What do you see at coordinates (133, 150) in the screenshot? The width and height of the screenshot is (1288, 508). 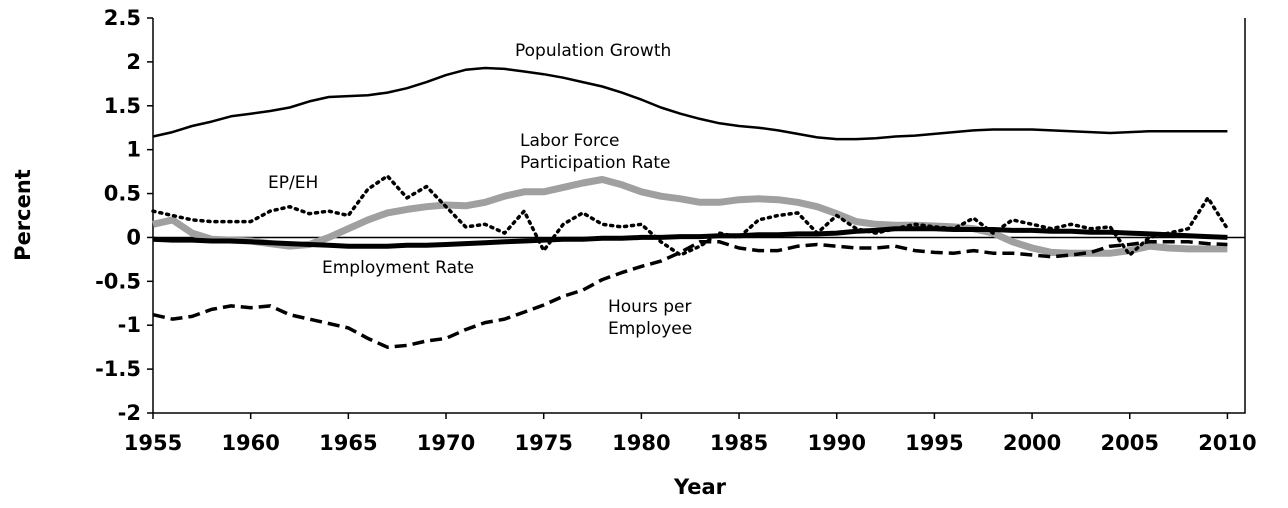 I see `y-tick-label: 1` at bounding box center [133, 150].